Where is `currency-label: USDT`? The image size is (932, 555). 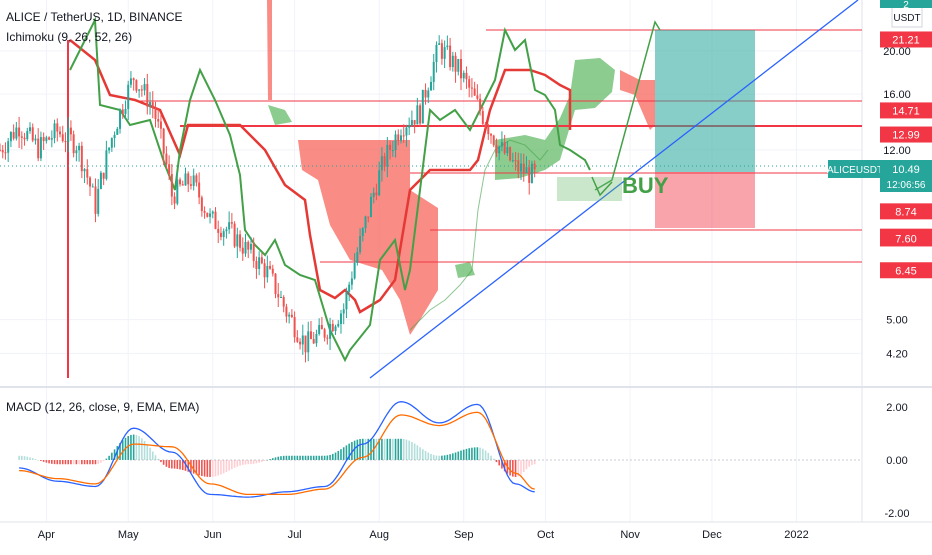 currency-label: USDT is located at coordinates (906, 18).